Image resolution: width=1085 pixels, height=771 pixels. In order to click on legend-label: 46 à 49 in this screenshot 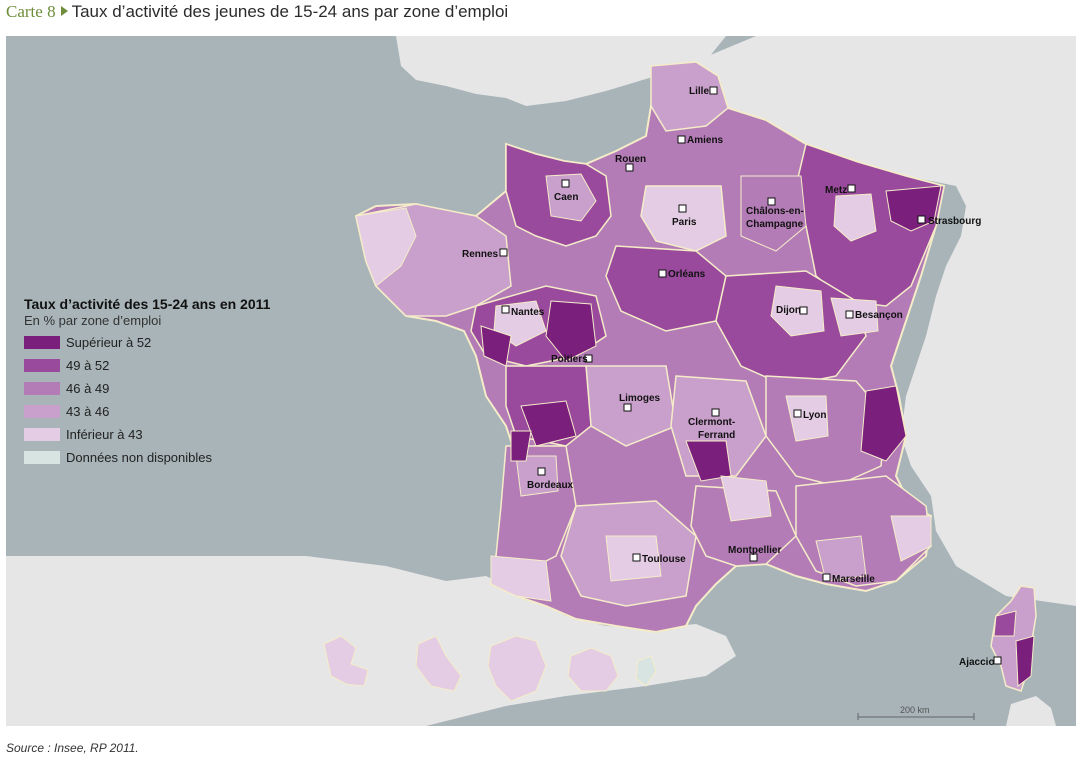, I will do `click(88, 388)`.